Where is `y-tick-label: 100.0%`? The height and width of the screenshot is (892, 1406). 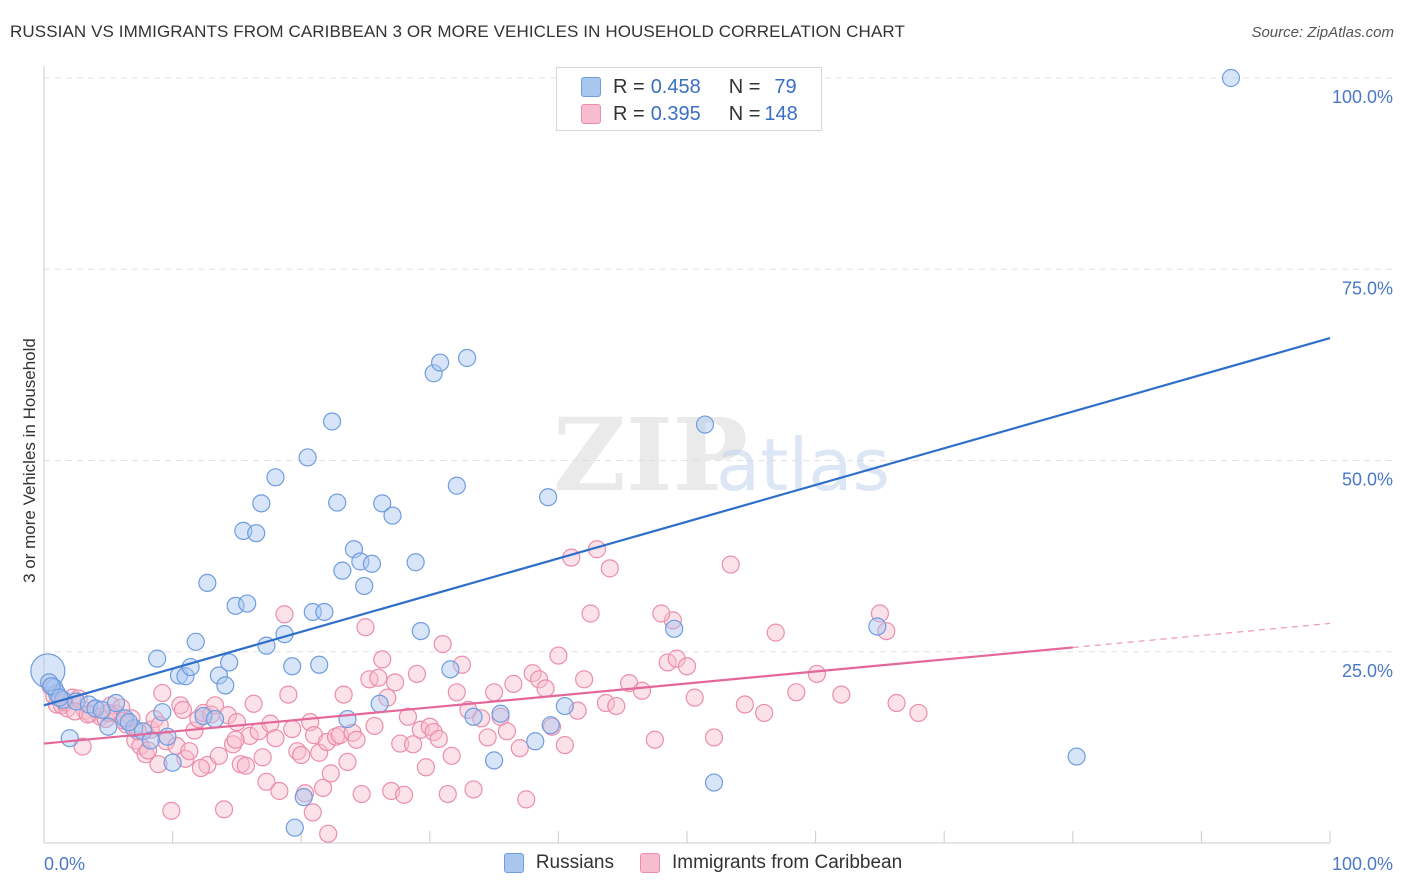 y-tick-label: 100.0% is located at coordinates (1362, 97).